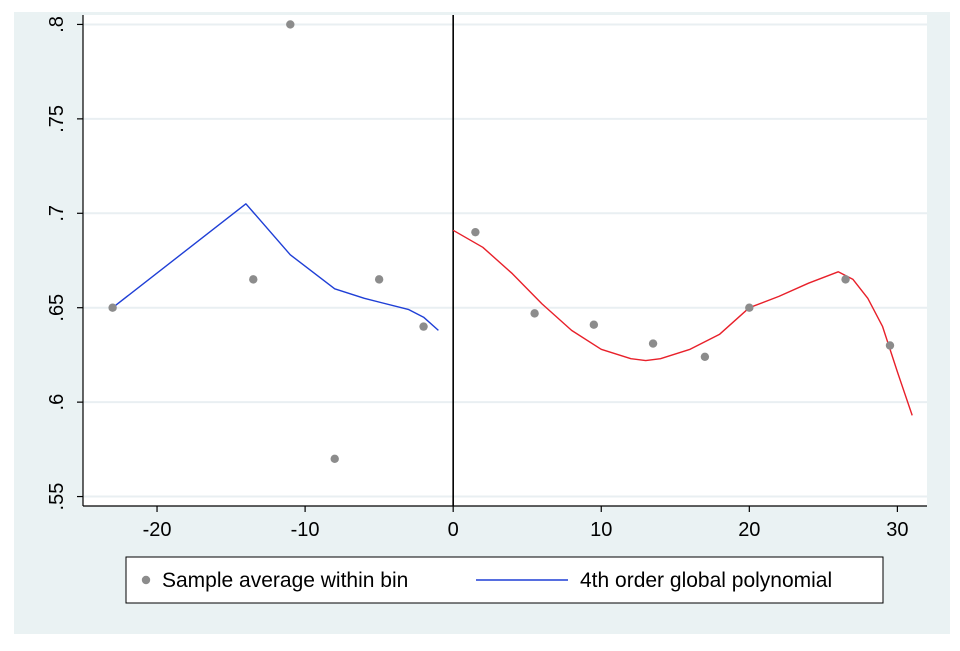  Describe the element at coordinates (897, 530) in the screenshot. I see `x-tick-label: 30` at that location.